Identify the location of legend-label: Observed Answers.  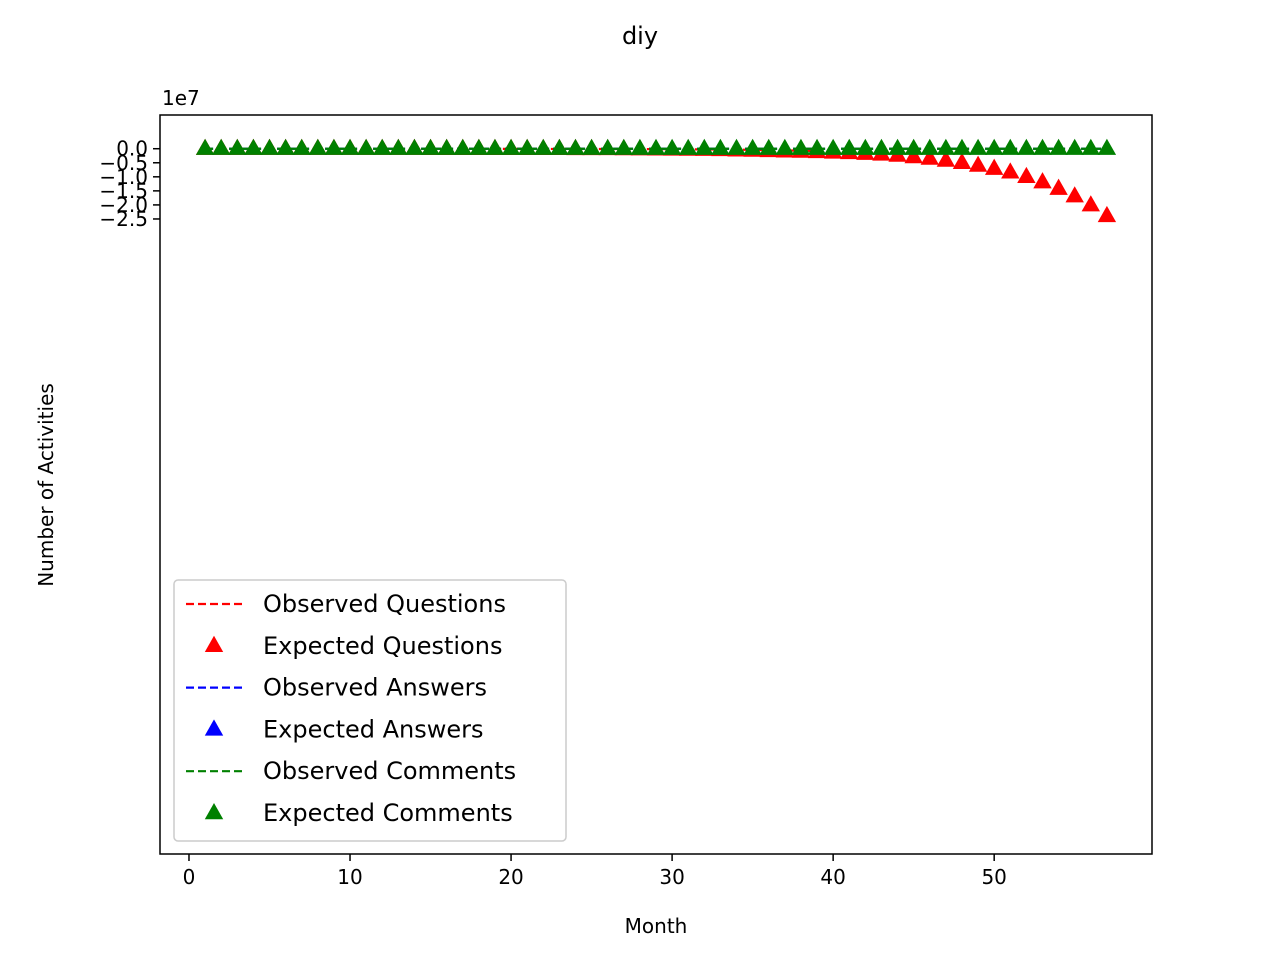
(375, 688).